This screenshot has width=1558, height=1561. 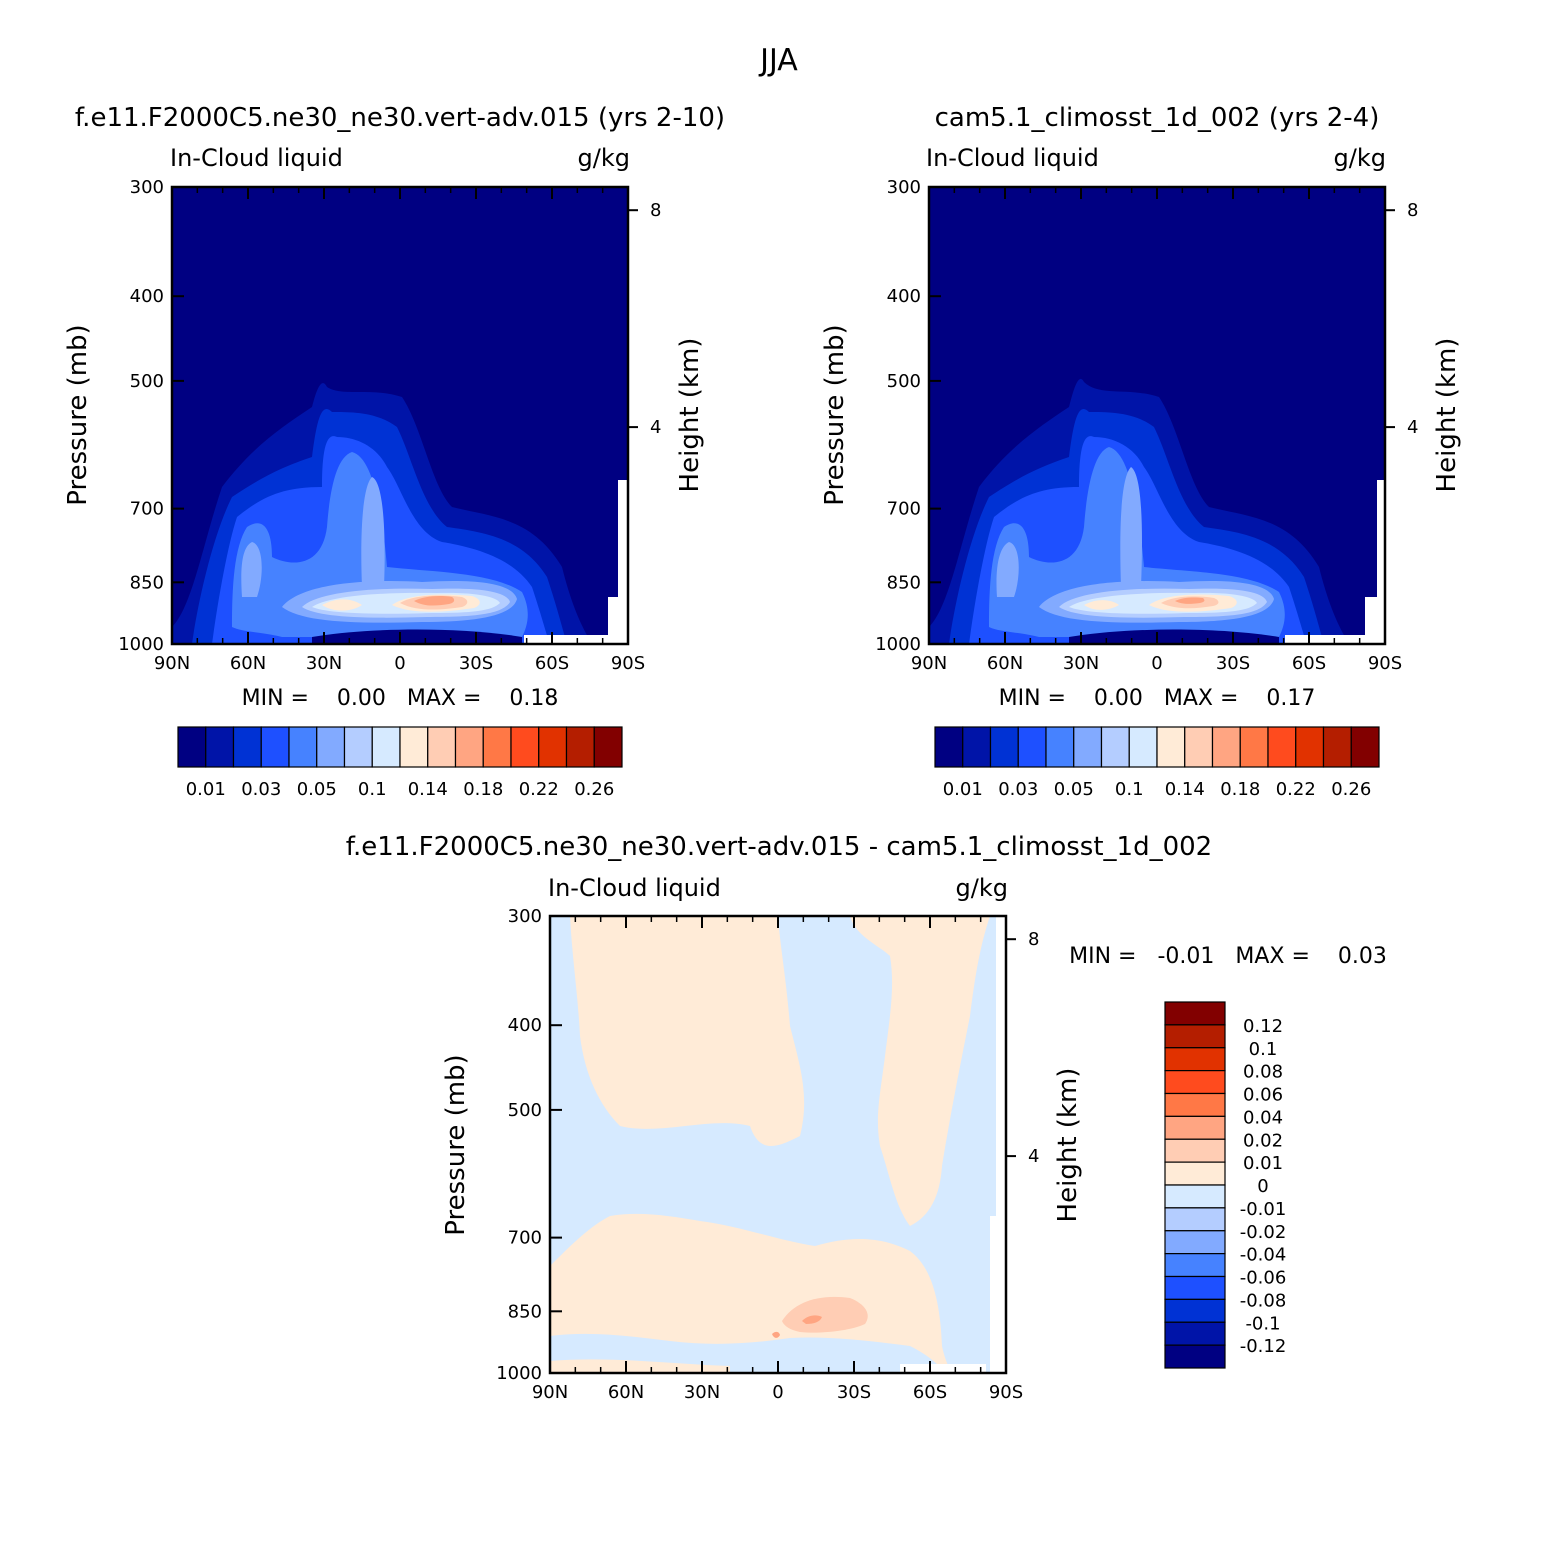 What do you see at coordinates (626, 1392) in the screenshot?
I see `x-tick-label: 60N` at bounding box center [626, 1392].